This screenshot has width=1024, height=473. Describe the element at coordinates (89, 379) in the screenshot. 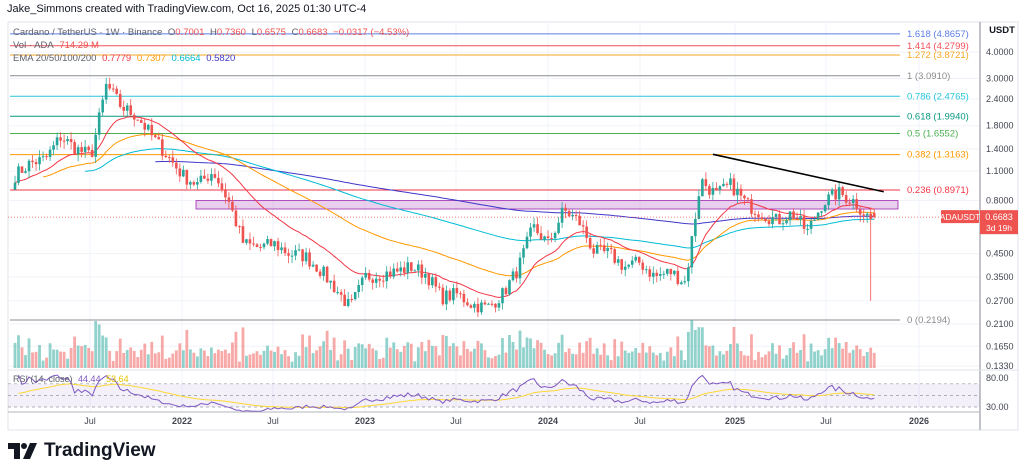

I see `rsi-value: 44.44` at that location.